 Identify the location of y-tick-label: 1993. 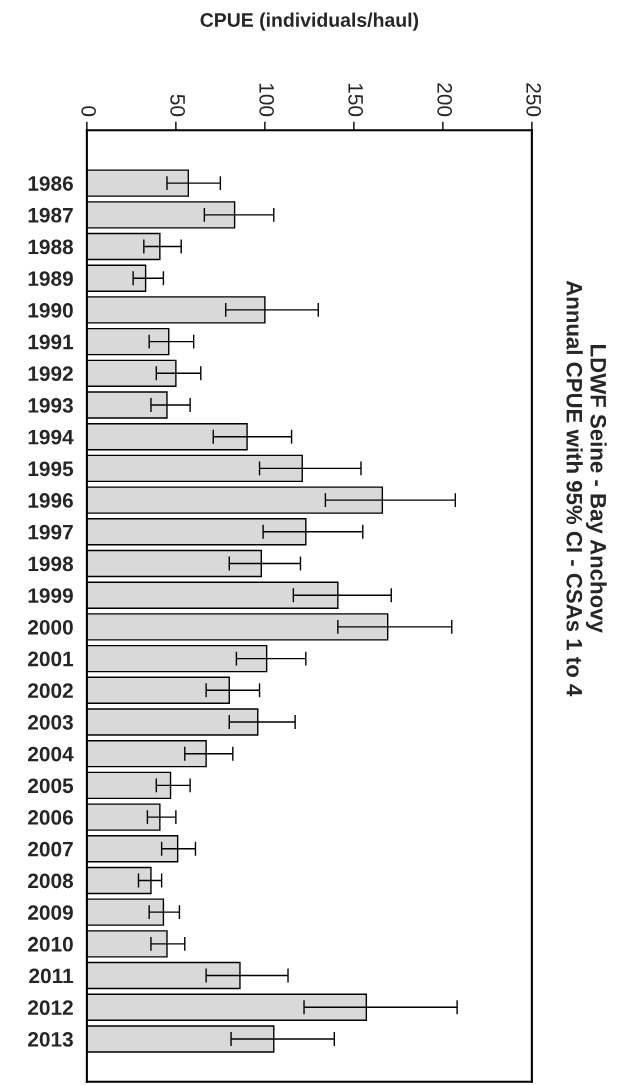
(50, 405).